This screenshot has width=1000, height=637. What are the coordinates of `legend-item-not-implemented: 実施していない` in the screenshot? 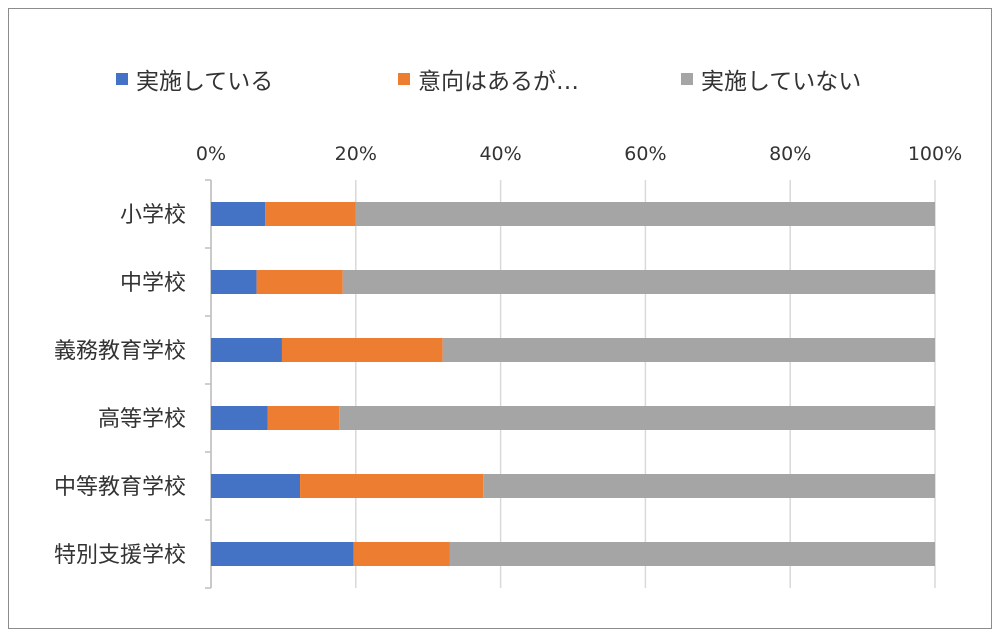 It's located at (771, 79).